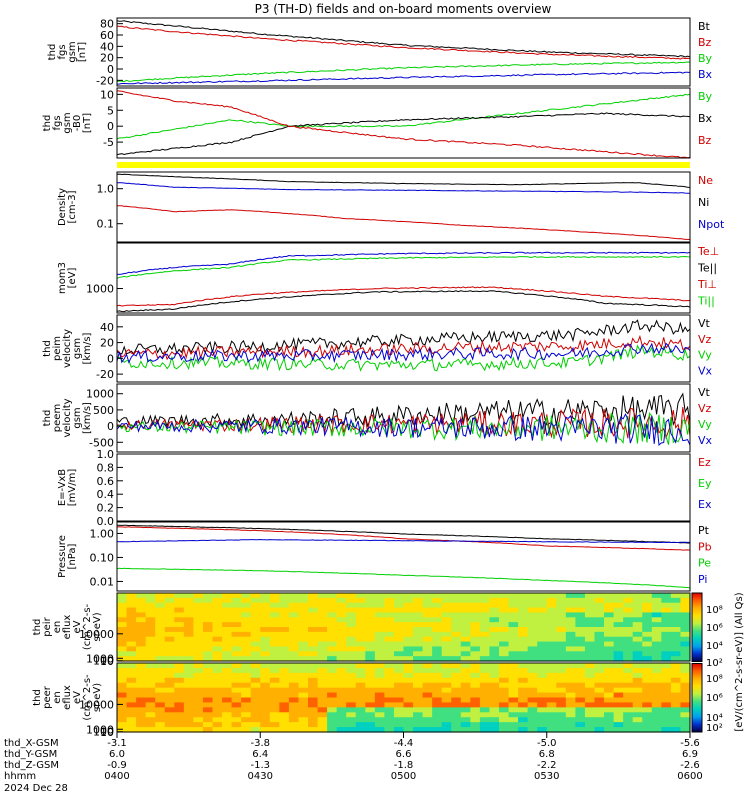  I want to click on x-axis-value: 0400, so click(116, 776).